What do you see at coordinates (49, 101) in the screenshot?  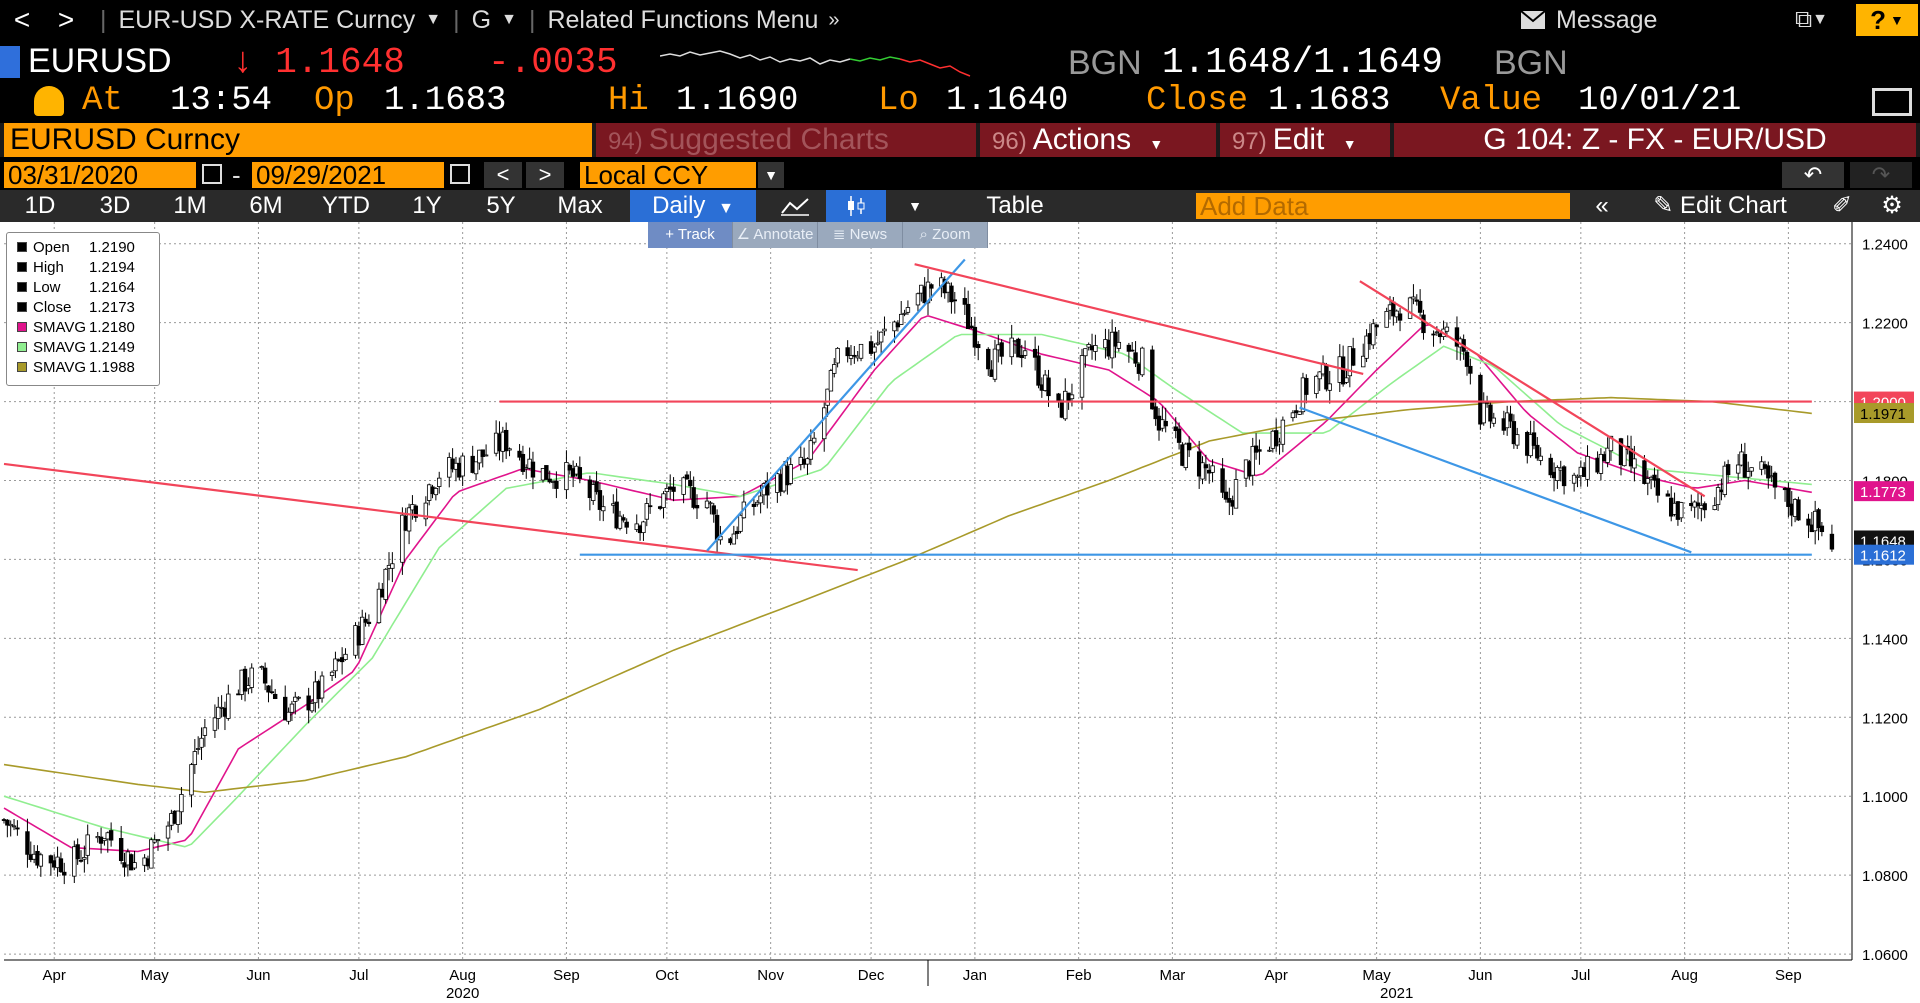 I see `gauge-icon` at bounding box center [49, 101].